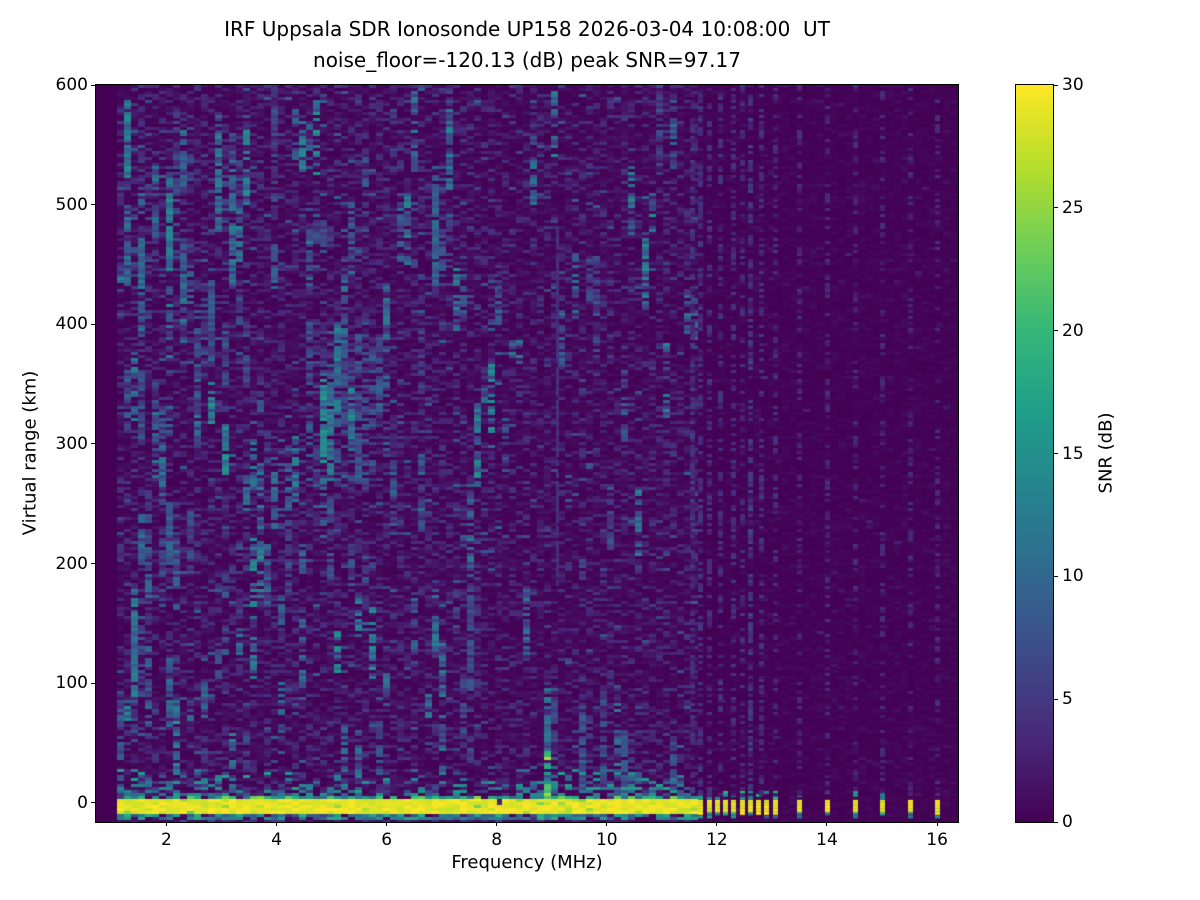  What do you see at coordinates (1073, 453) in the screenshot?
I see `colorbar-tick-label: 15` at bounding box center [1073, 453].